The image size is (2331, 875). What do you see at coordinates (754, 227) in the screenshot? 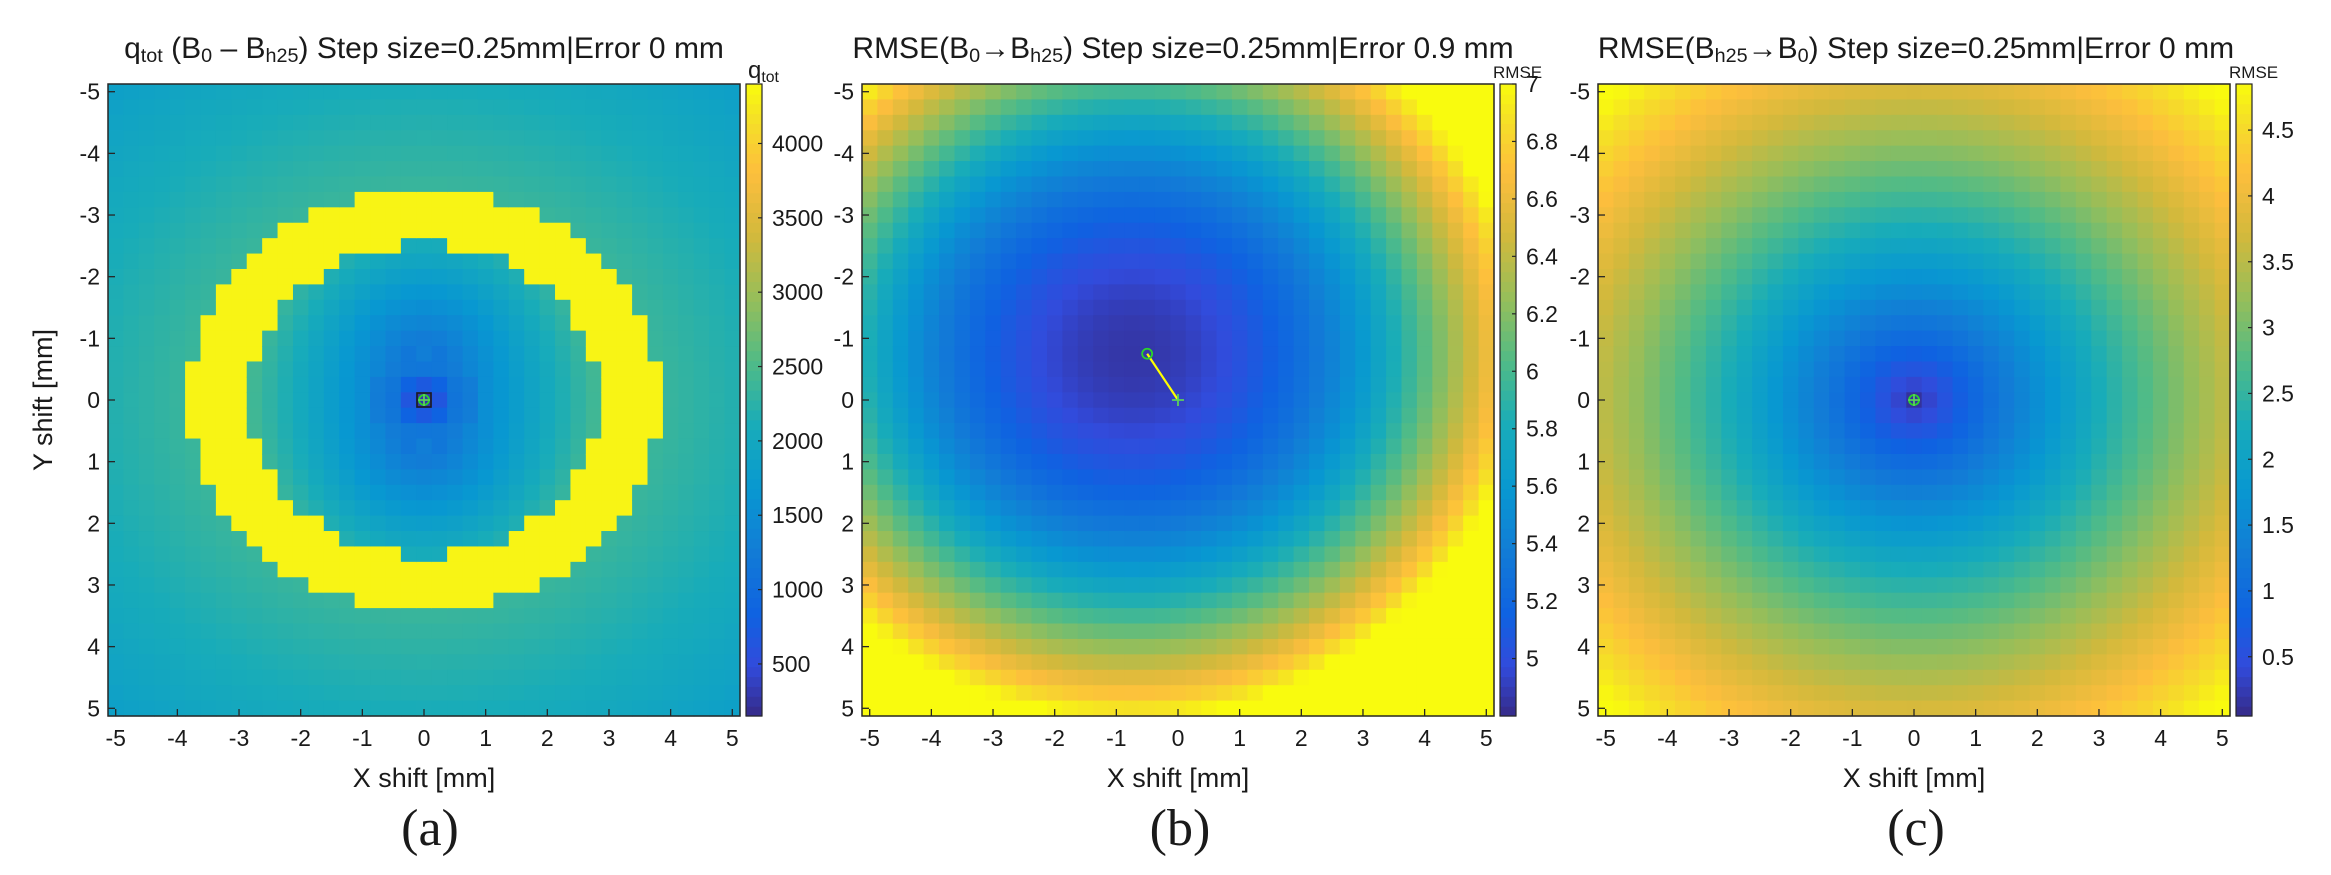
I see `colorbar-segment` at bounding box center [754, 227].